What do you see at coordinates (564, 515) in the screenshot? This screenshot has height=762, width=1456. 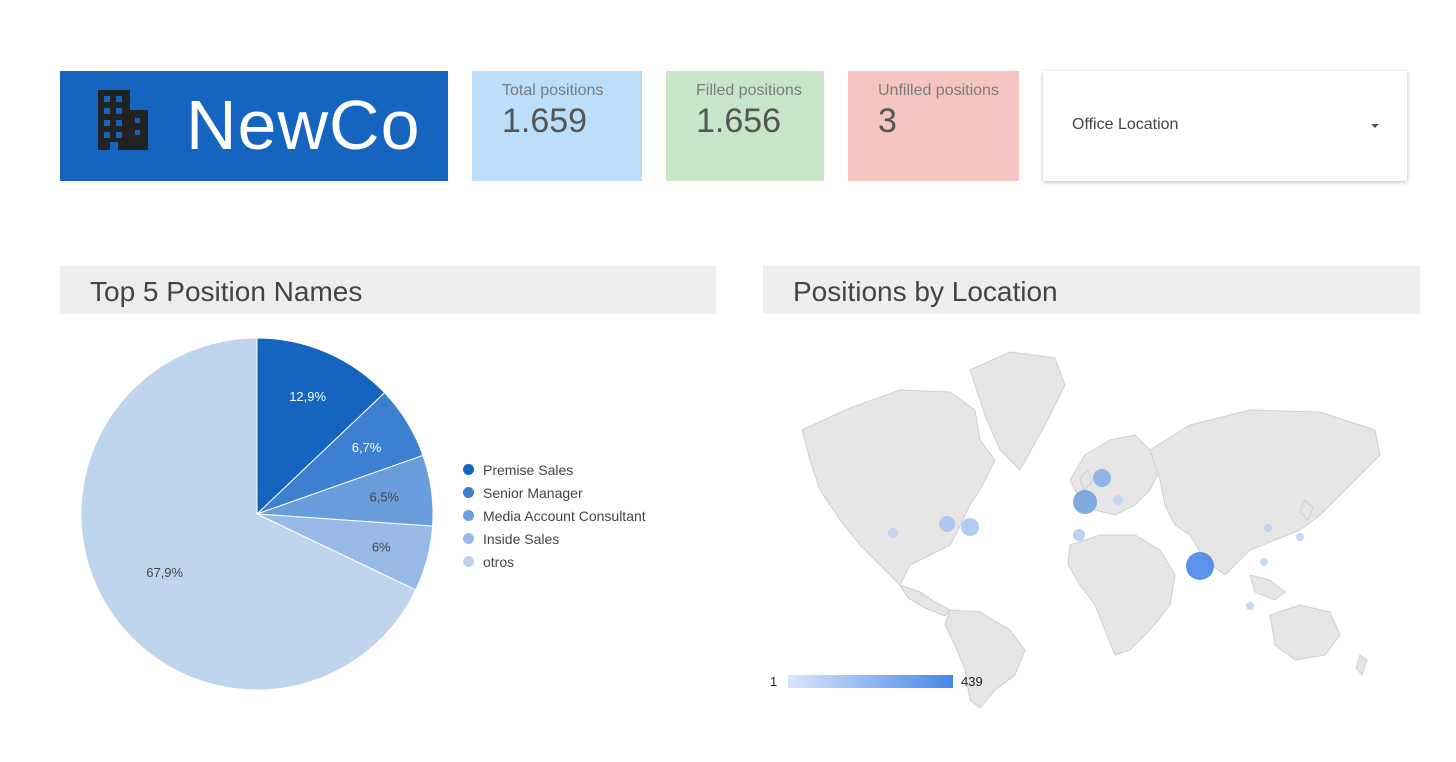 I see `legend-label: Media Account Consultant` at bounding box center [564, 515].